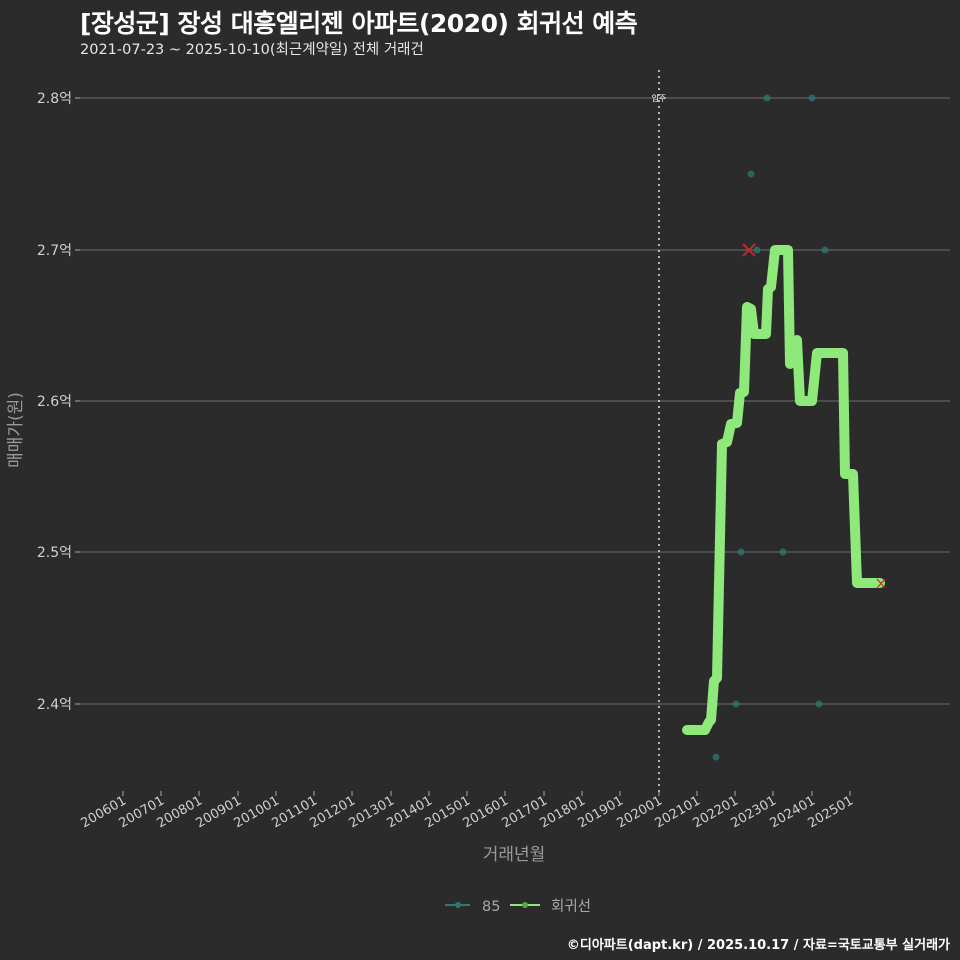 Image resolution: width=960 pixels, height=960 pixels. Describe the element at coordinates (16, 430) in the screenshot. I see `y-axis-title: 매매가(원)` at that location.